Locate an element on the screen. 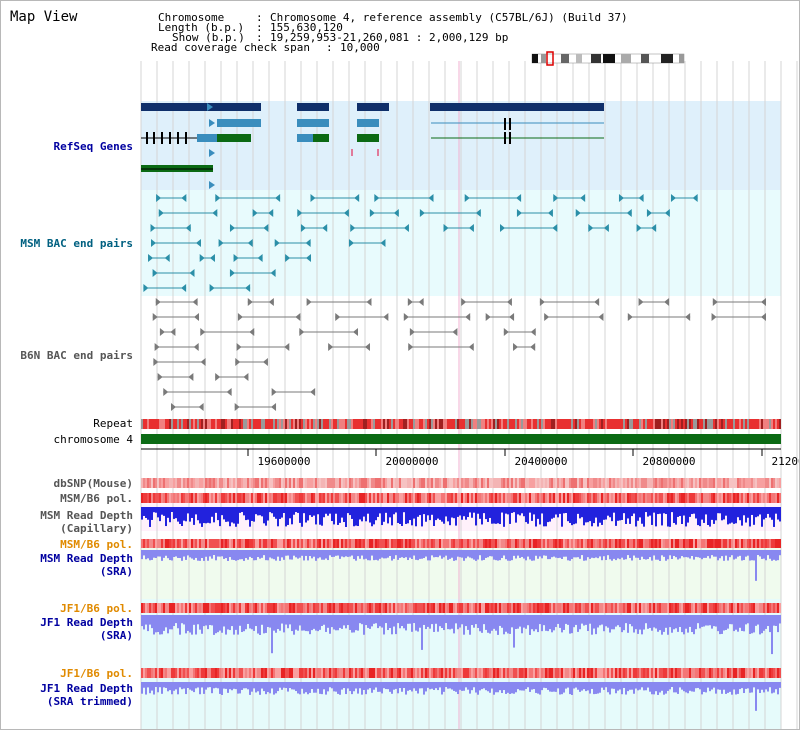 The width and height of the screenshot is (800, 730). track-label-dbsnp: dbSNP(Mouse) is located at coordinates (93, 483).